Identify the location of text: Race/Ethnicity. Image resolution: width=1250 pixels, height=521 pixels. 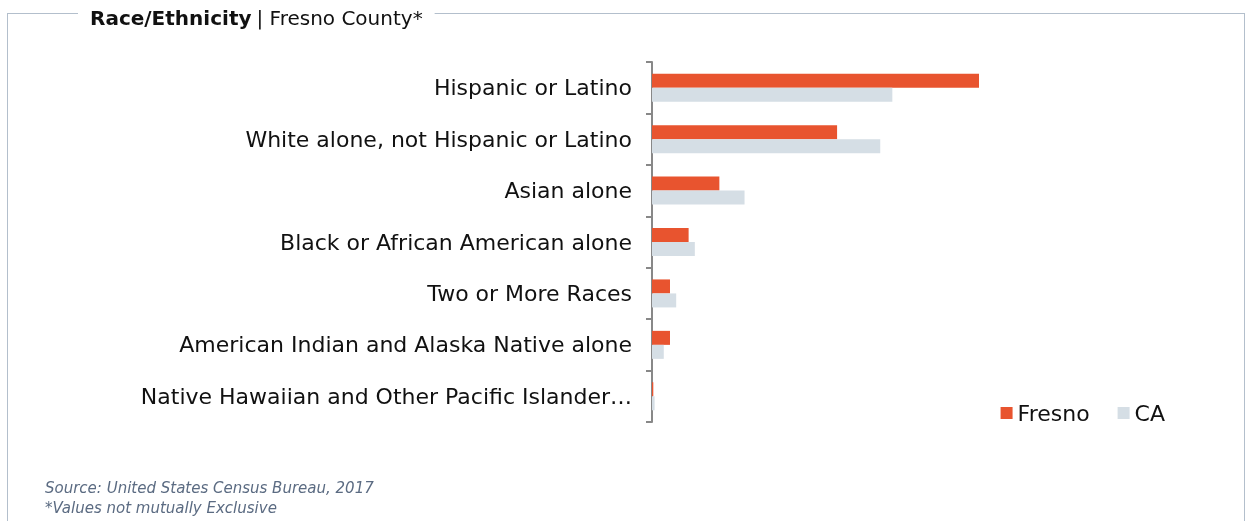
(171, 18).